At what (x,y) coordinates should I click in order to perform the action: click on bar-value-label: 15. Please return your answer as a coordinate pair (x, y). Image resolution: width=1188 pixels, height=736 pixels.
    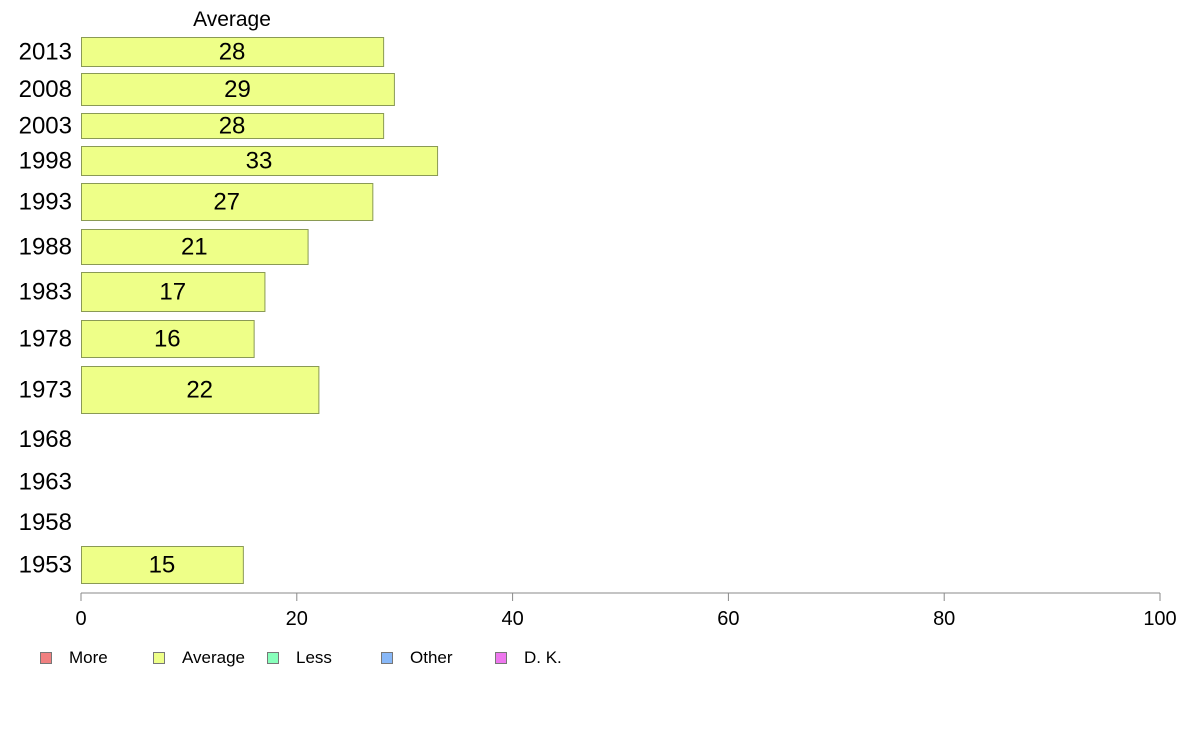
    Looking at the image, I should click on (162, 565).